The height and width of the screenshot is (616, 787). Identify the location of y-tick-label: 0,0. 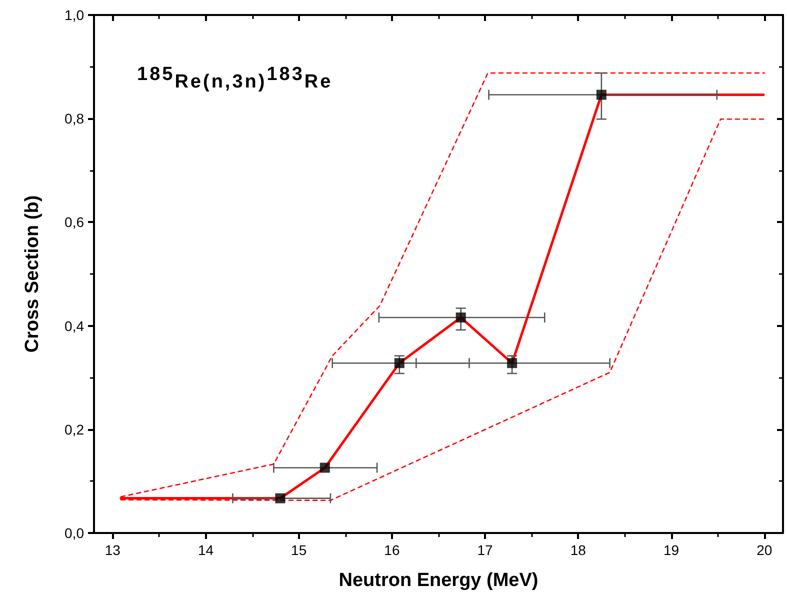
(74, 533).